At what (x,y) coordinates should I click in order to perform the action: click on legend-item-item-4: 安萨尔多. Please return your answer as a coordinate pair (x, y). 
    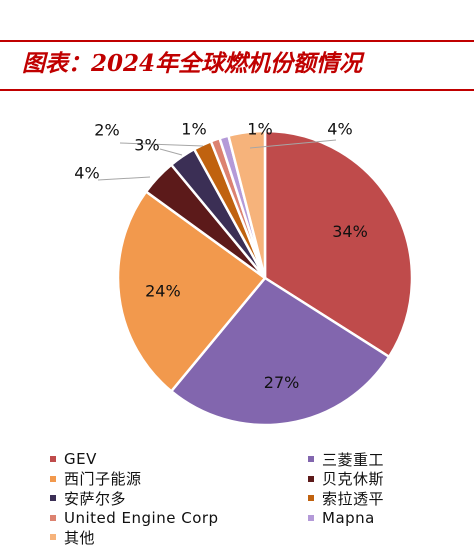
    Looking at the image, I should click on (88, 498).